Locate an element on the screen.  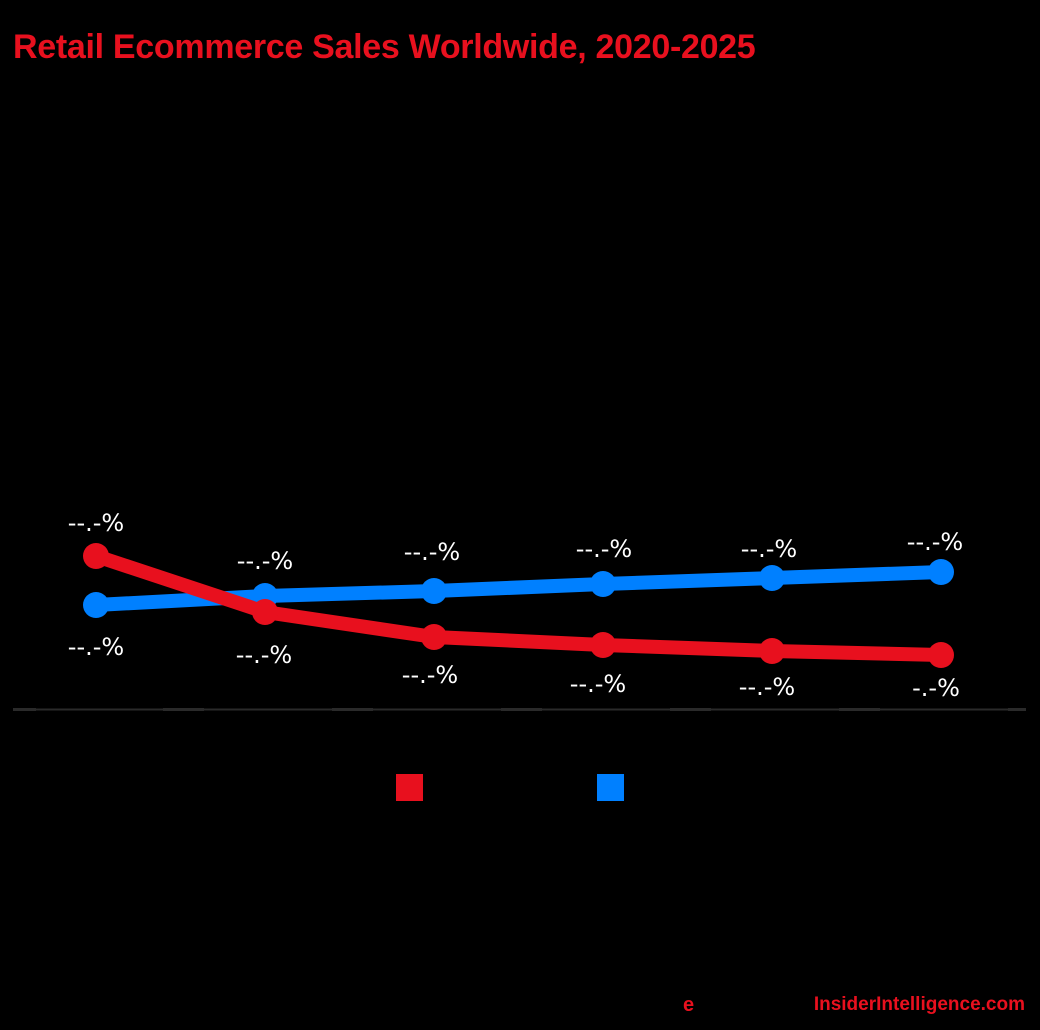
series-red is located at coordinates (518, 605).